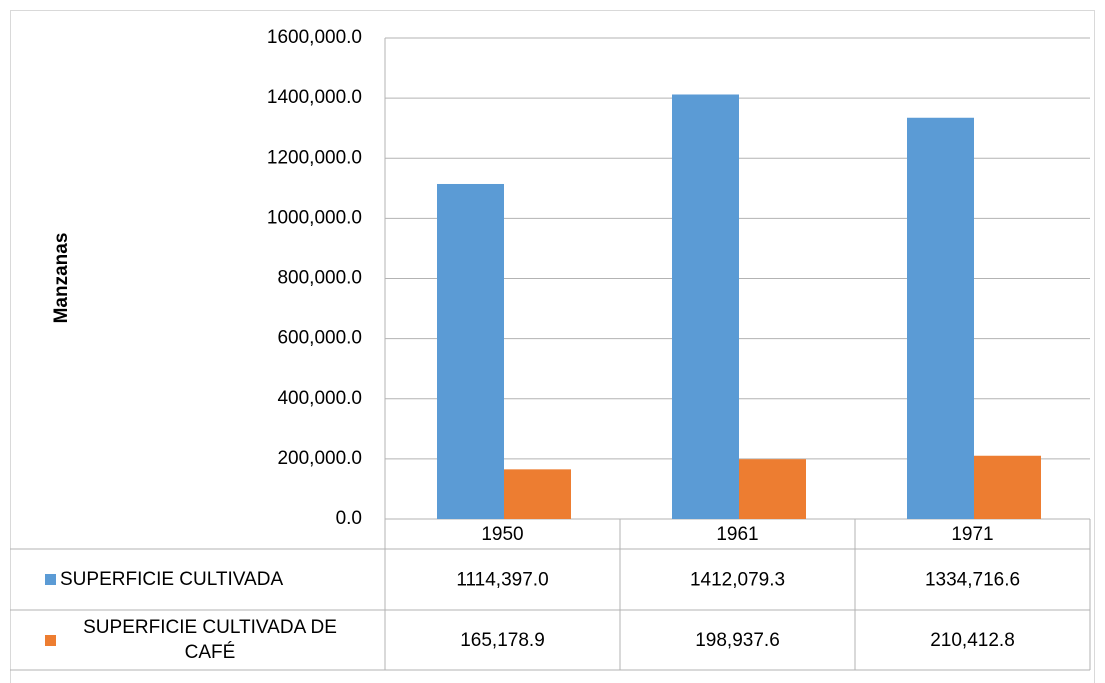  I want to click on table-value: 1334,716.6, so click(972, 580).